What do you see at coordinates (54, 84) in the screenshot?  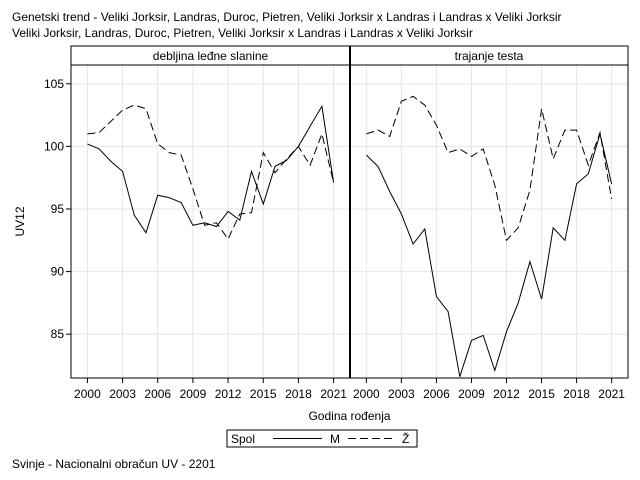 I see `y-tick-label: 105` at bounding box center [54, 84].